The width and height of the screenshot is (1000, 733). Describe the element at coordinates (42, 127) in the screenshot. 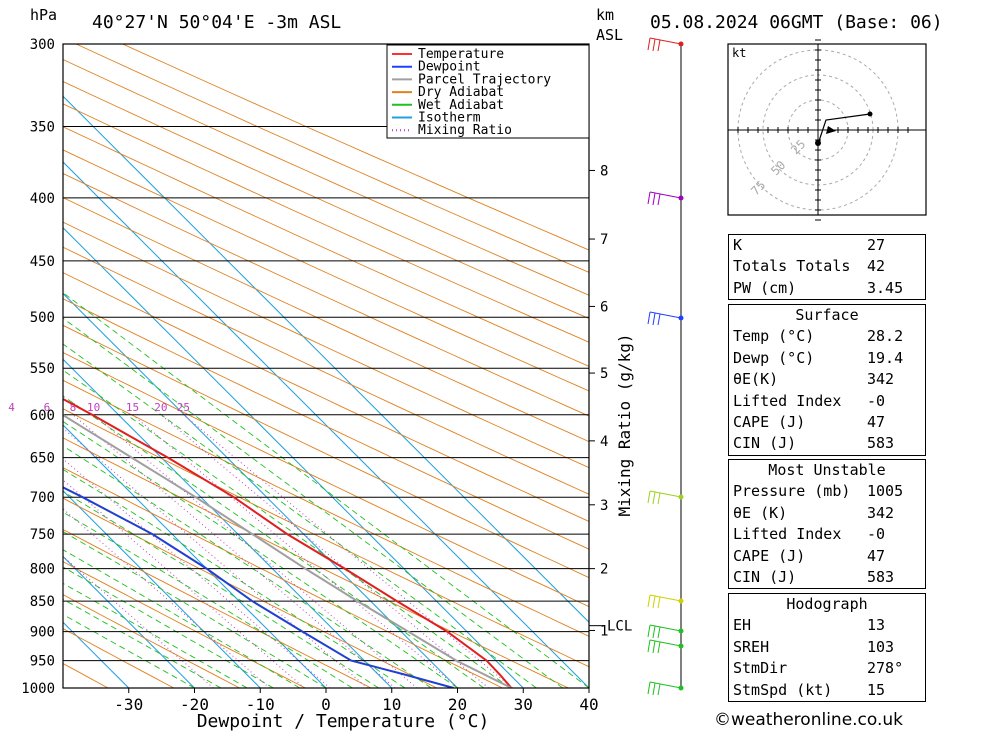

I see `pressure-tick-label: 350` at that location.